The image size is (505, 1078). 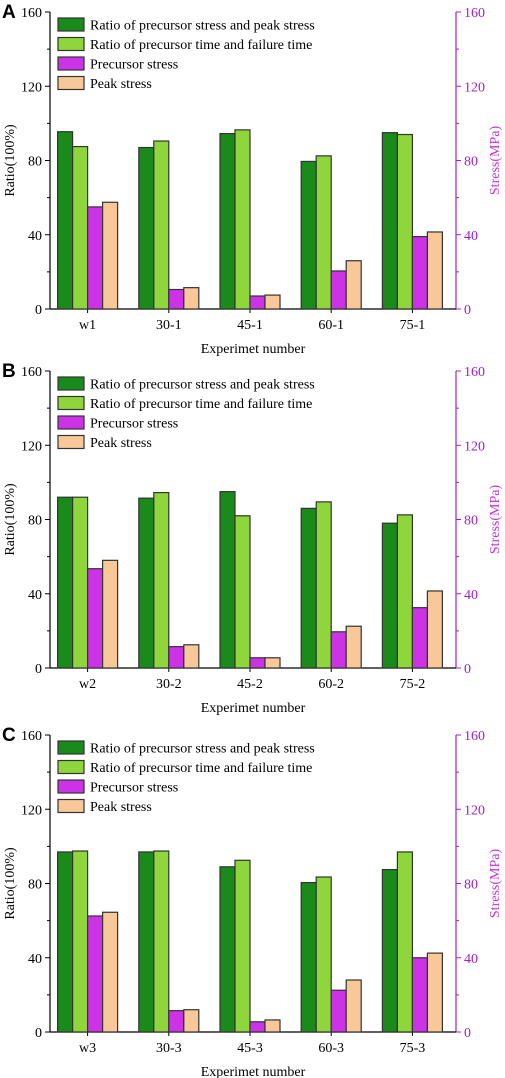 What do you see at coordinates (169, 684) in the screenshot?
I see `x-tick-label: 30-2` at bounding box center [169, 684].